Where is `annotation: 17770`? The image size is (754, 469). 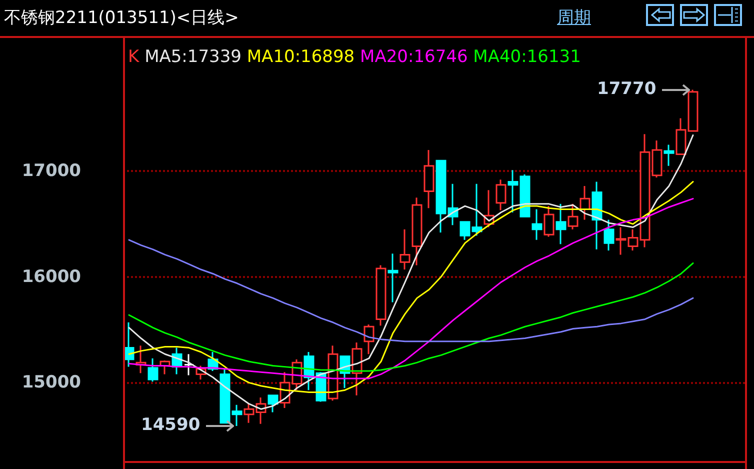
annotation: 17770 is located at coordinates (626, 88).